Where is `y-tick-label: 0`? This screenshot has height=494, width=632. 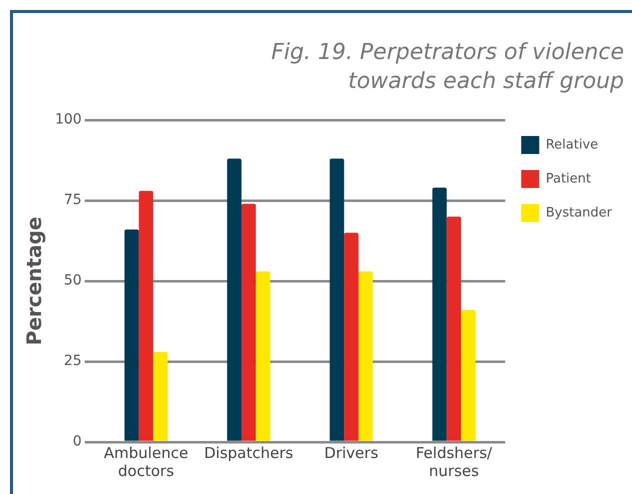
y-tick-label: 0 is located at coordinates (77, 442).